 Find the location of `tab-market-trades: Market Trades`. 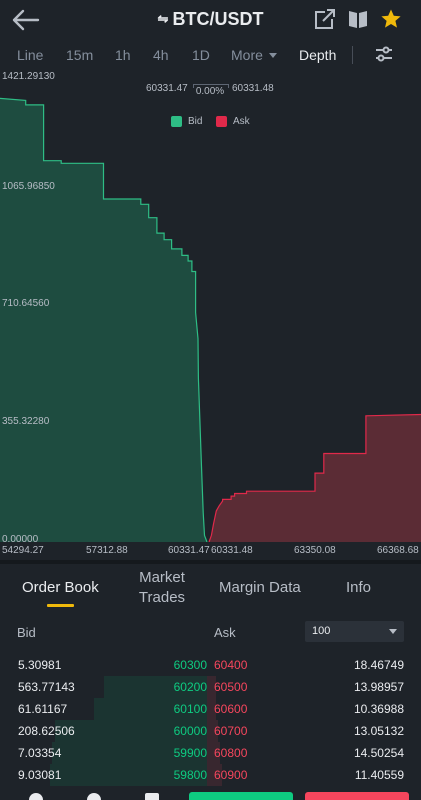

tab-market-trades: Market Trades is located at coordinates (162, 588).